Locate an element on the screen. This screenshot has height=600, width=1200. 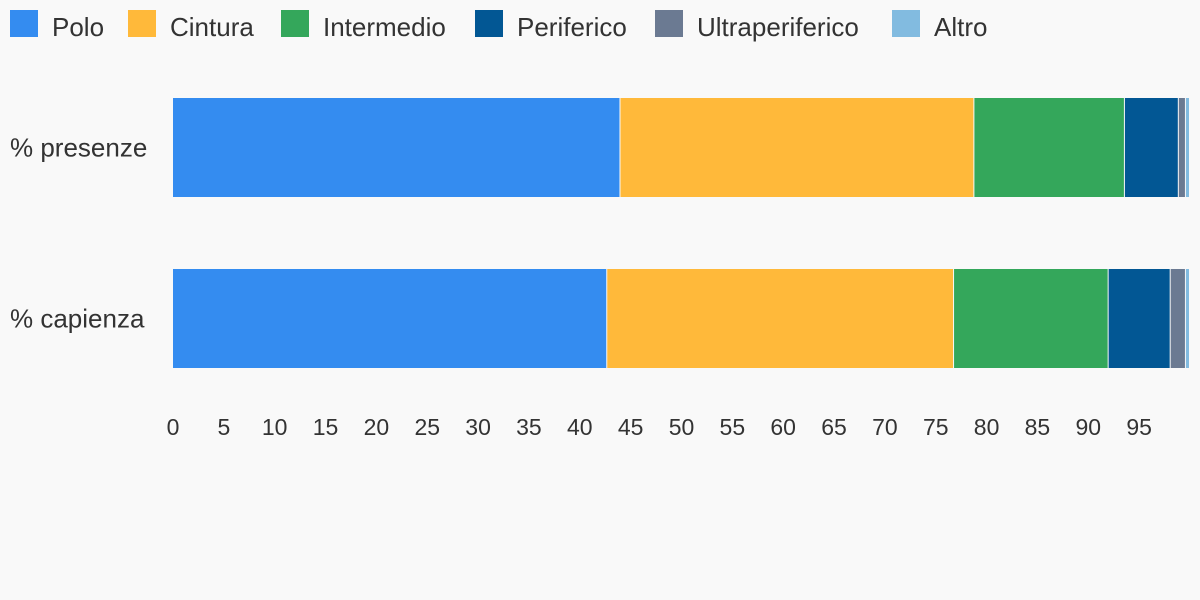
x-tick-label-85: 85 is located at coordinates (1038, 427).